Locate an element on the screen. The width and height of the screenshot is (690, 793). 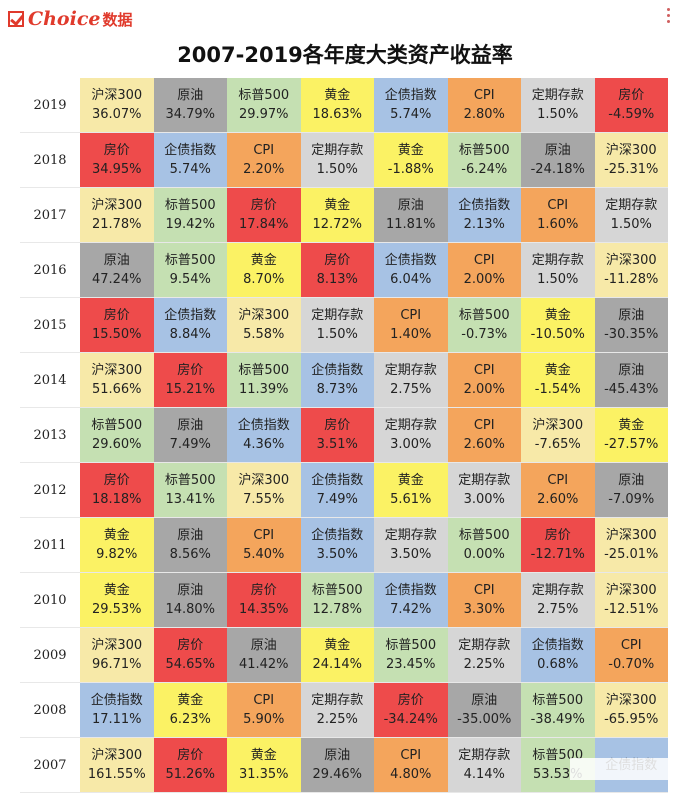
asset-cell: 沪深300-65.95% is located at coordinates (632, 710).